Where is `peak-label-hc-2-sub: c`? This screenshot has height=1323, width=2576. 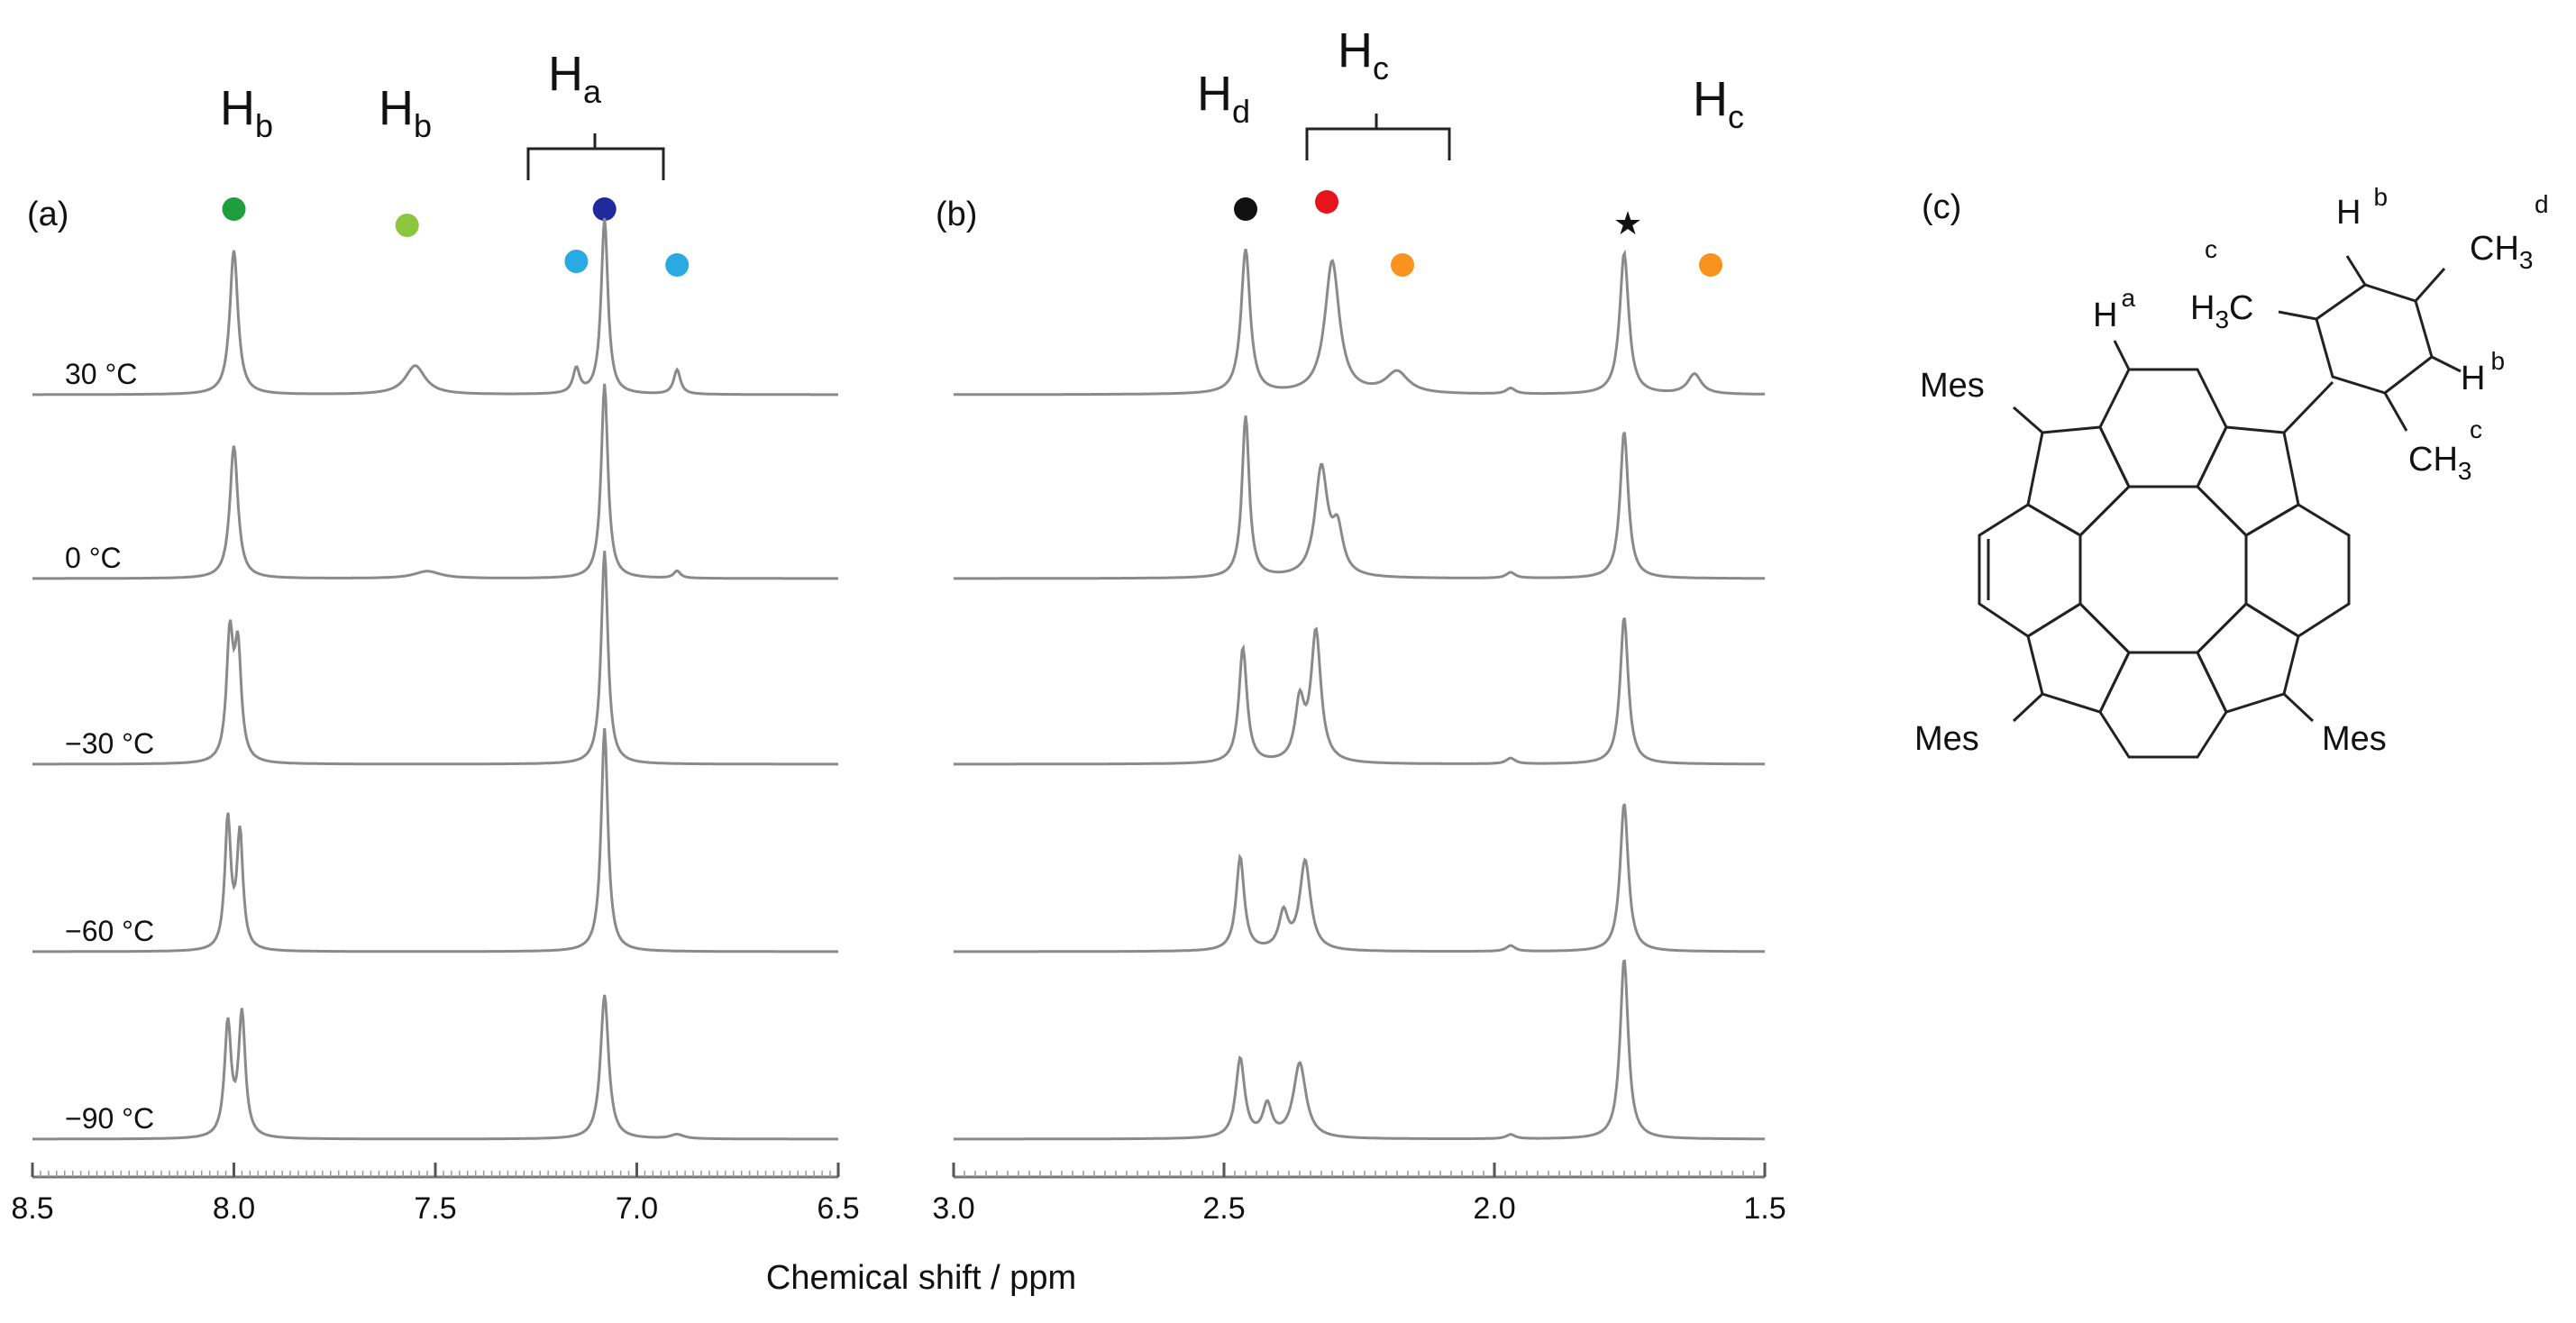 peak-label-hc-2-sub: c is located at coordinates (1736, 116).